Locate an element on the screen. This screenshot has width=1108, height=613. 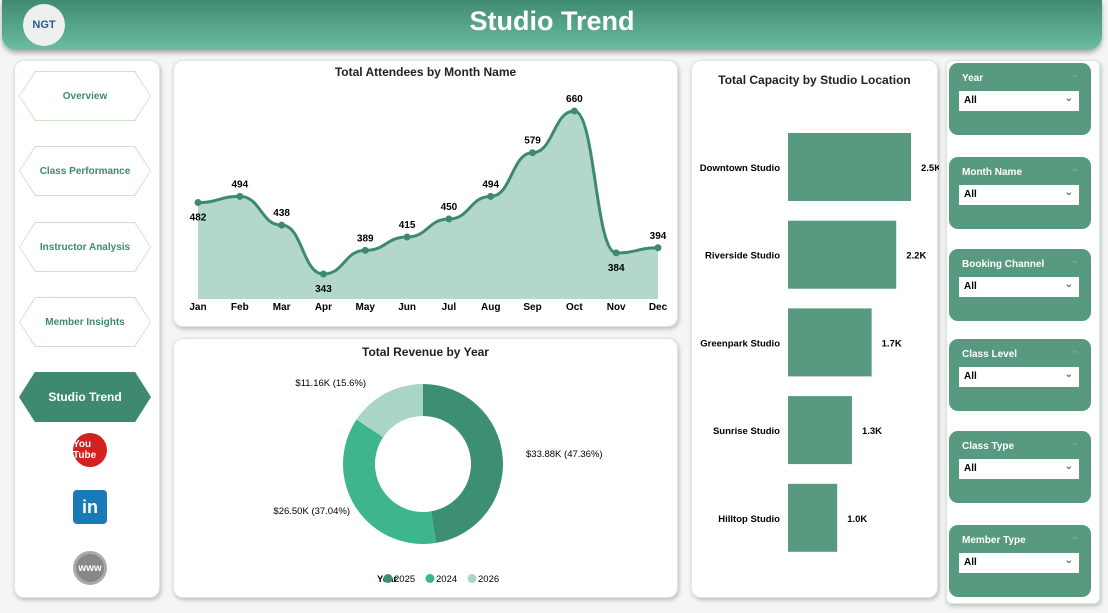
nav-class-performance: Class Performance is located at coordinates (85, 171).